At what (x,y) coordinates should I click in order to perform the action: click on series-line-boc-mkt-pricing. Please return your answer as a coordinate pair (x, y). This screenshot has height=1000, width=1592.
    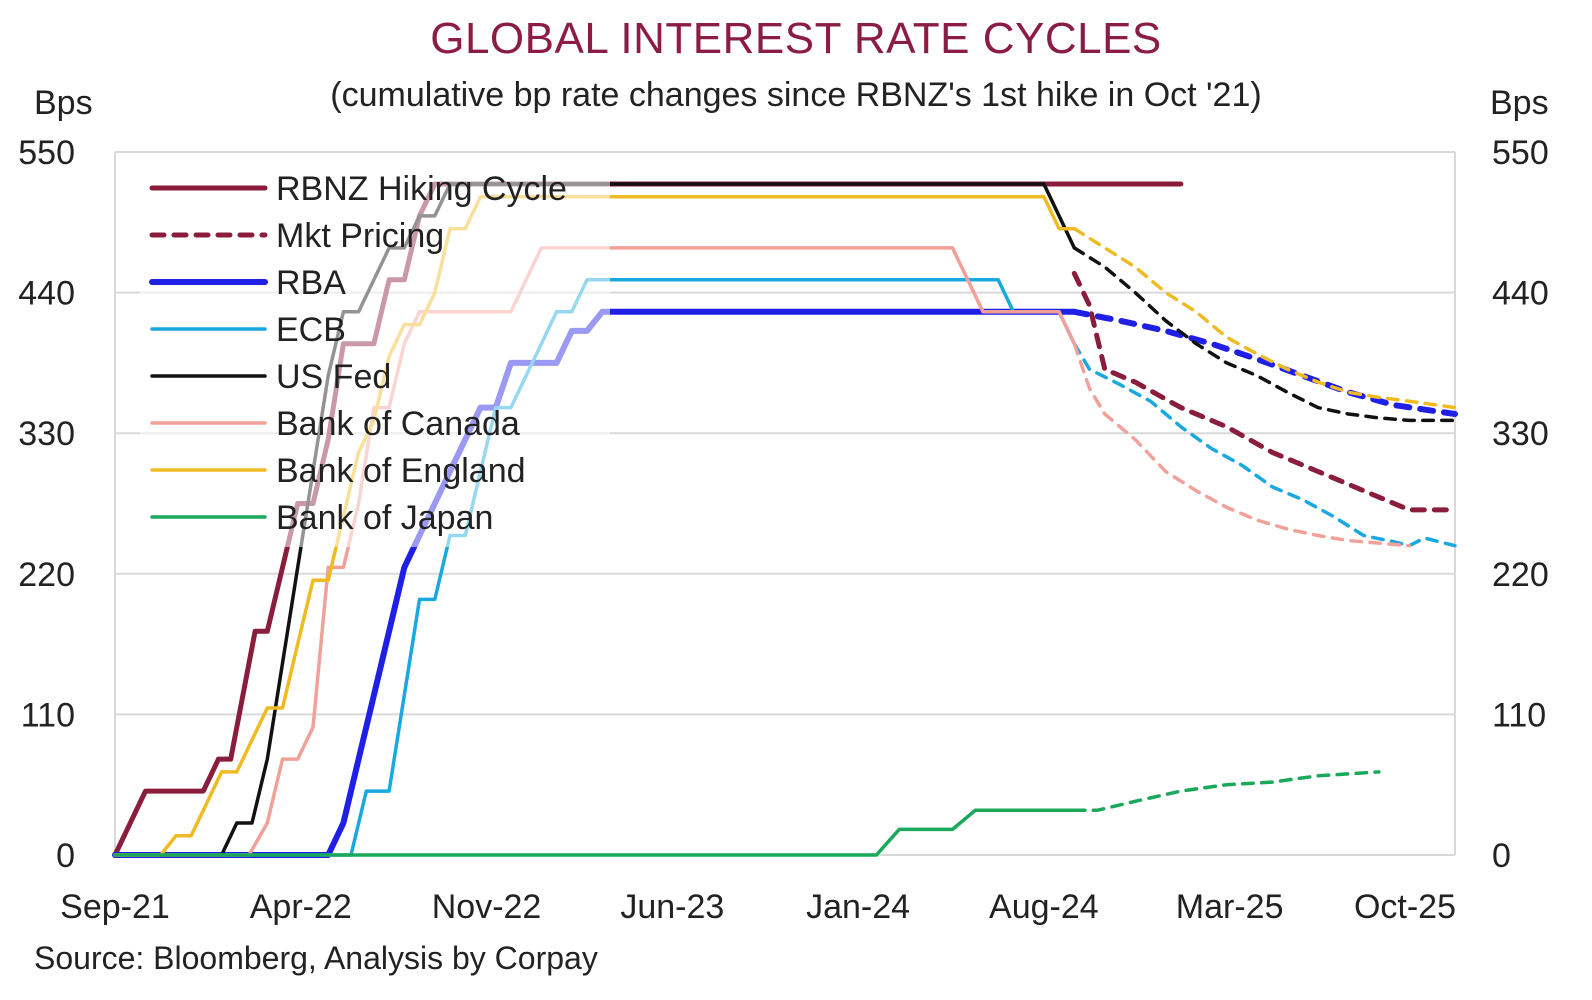
    Looking at the image, I should click on (1242, 444).